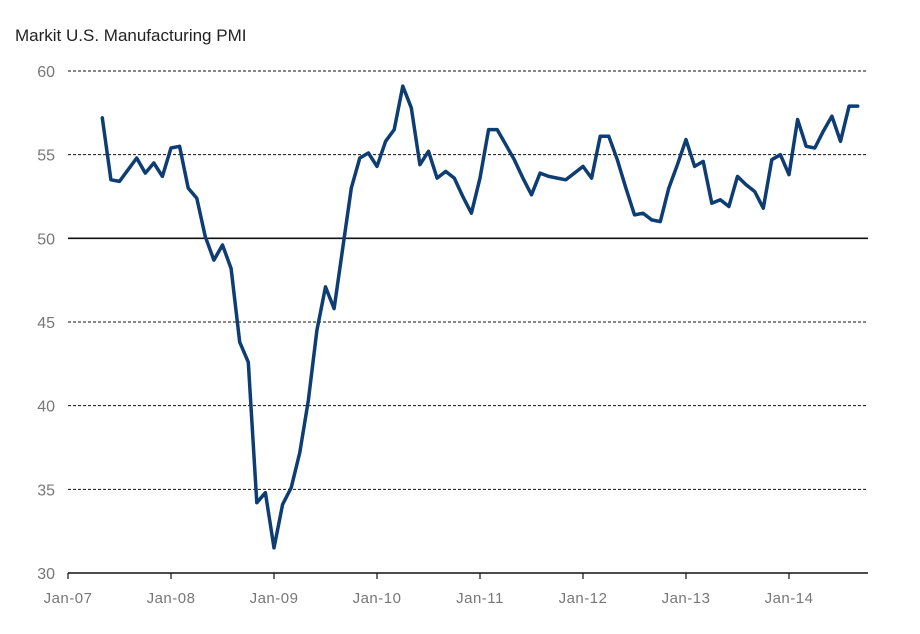  I want to click on chart-title: Markit U.S. Manufacturing PMI, so click(131, 35).